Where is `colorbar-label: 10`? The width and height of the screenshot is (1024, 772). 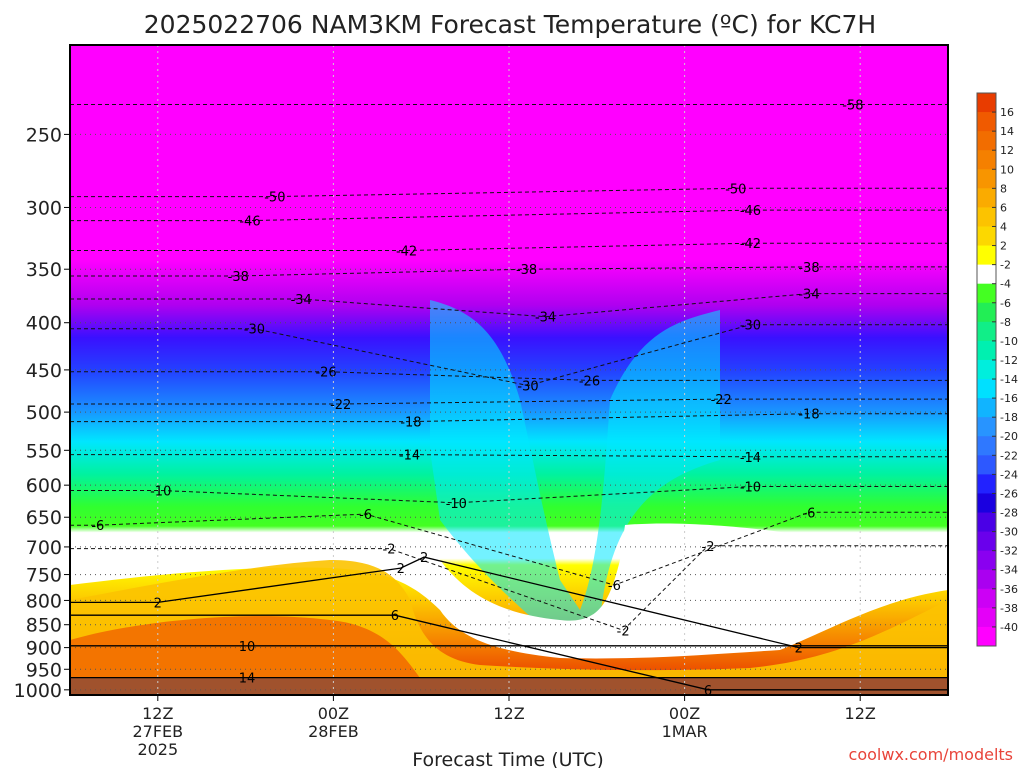 colorbar-label: 10 is located at coordinates (1007, 169).